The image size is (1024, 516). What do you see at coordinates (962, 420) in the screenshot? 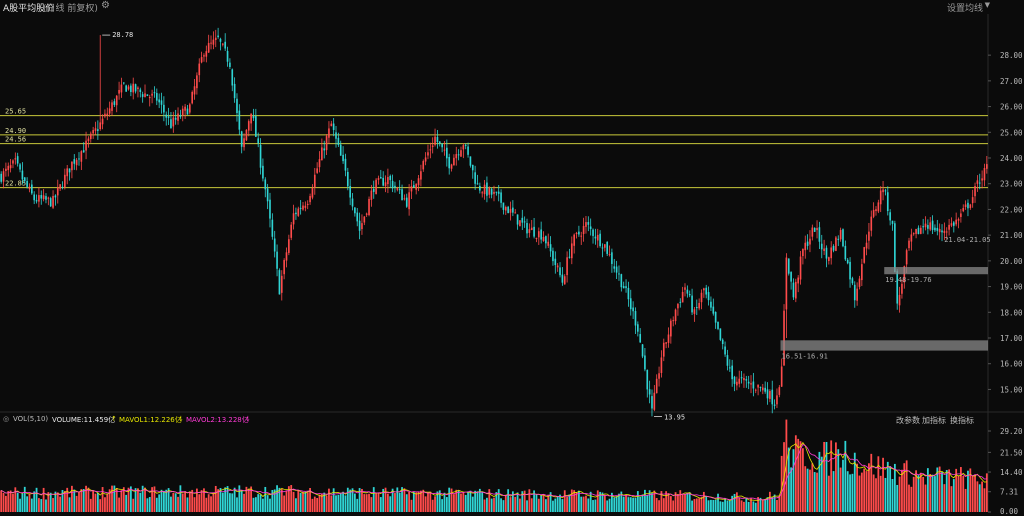
I see `switch-indicator-button: 换指标` at bounding box center [962, 420].